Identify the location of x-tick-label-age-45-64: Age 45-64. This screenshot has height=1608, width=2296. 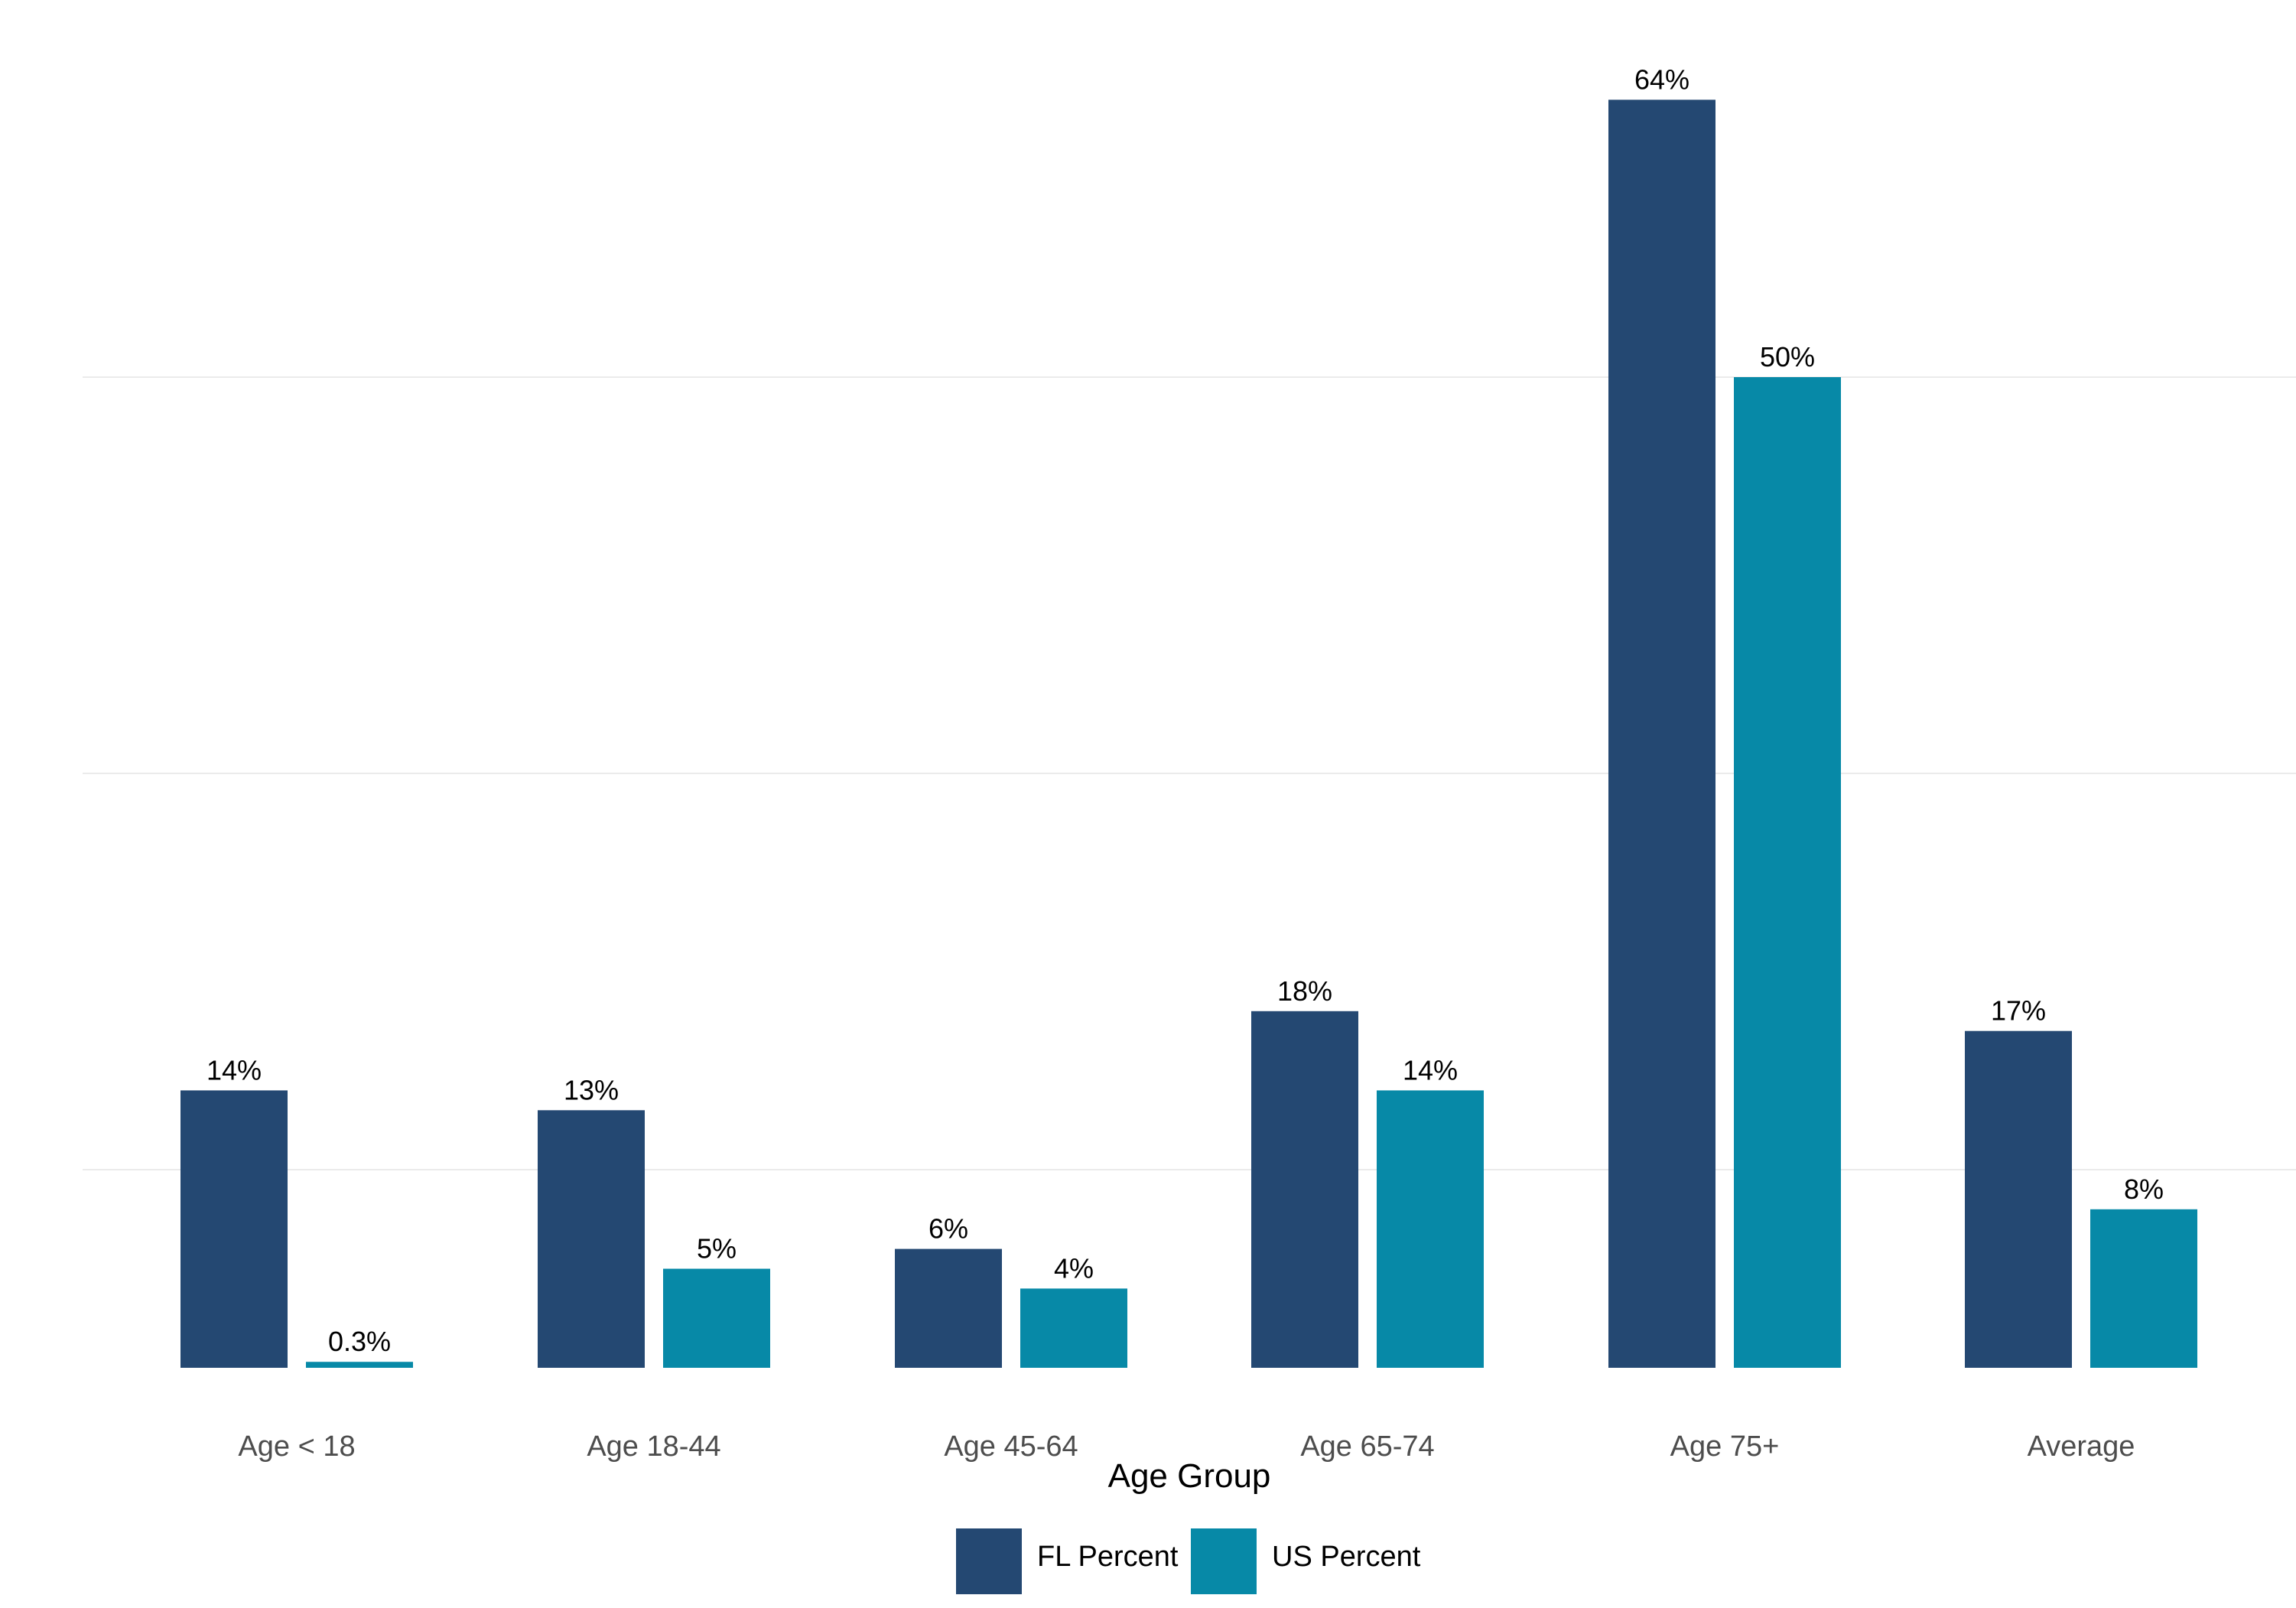
(1011, 1447).